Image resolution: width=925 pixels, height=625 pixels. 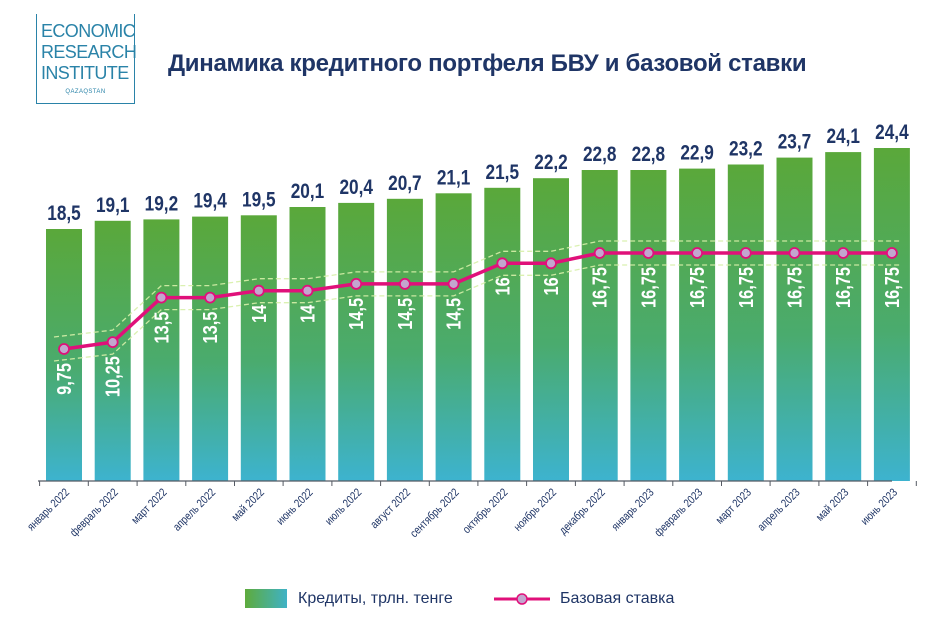 I want to click on x-tick-label-14: февраль 2023, so click(x=679, y=513).